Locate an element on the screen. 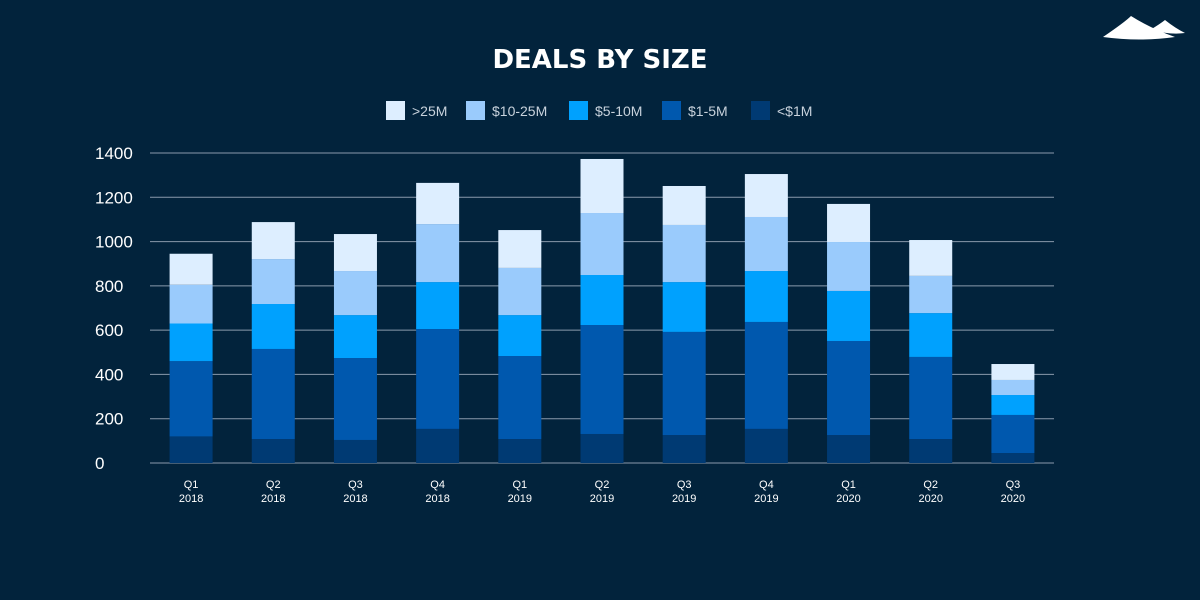 This screenshot has height=600, width=1200. y-tick-label: 1400 is located at coordinates (114, 153).